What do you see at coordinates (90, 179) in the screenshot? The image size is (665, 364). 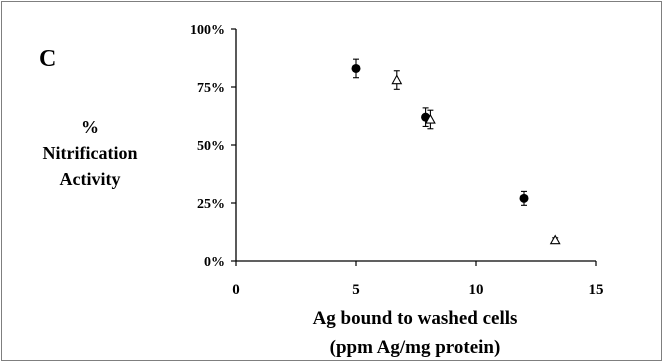 I see `y-axis-label-line-3: Activity` at bounding box center [90, 179].